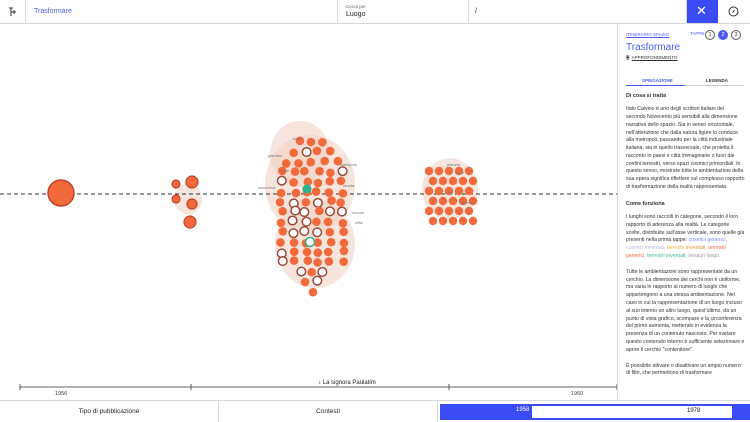  Describe the element at coordinates (734, 11) in the screenshot. I see `compass-button` at that location.